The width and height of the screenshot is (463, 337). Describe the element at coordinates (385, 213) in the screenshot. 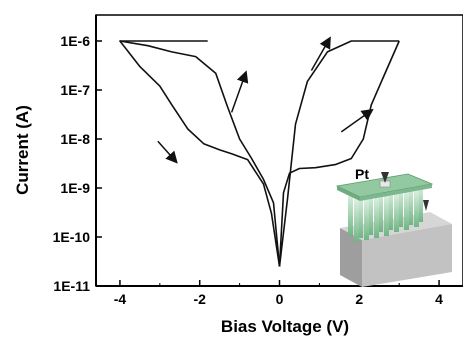

I see `pillar-array` at that location.